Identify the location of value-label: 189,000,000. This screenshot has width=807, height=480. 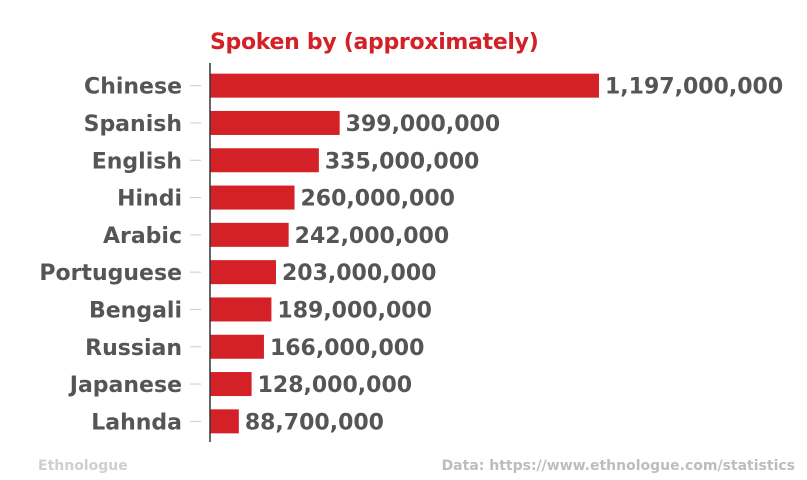
(354, 310).